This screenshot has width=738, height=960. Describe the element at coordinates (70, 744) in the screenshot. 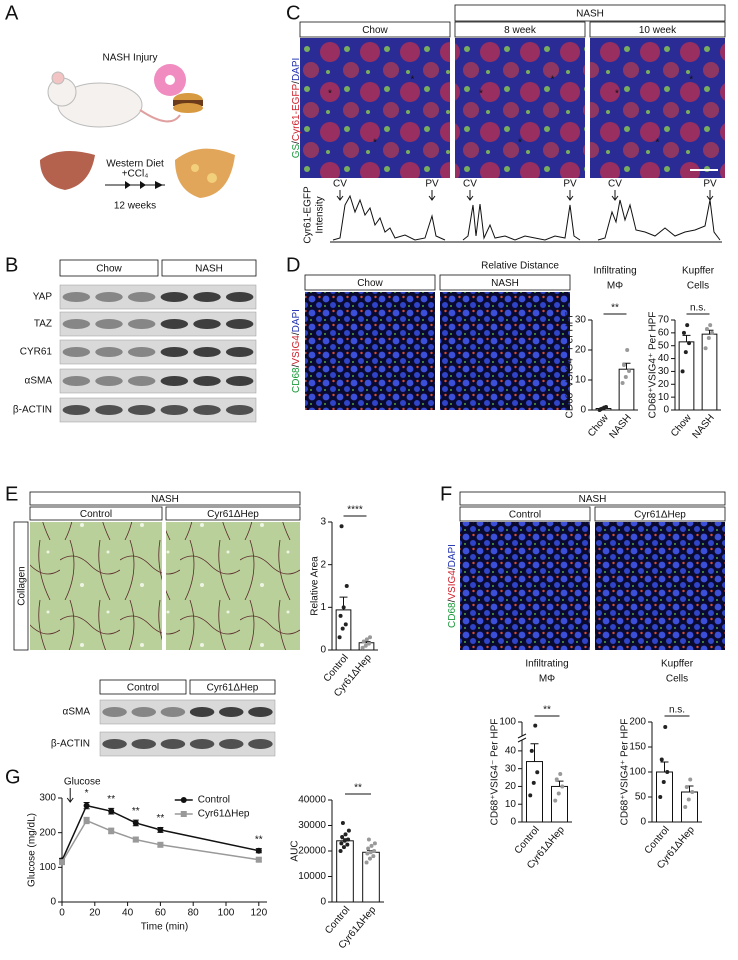

I see `blot-row-label: β-ACTIN` at that location.